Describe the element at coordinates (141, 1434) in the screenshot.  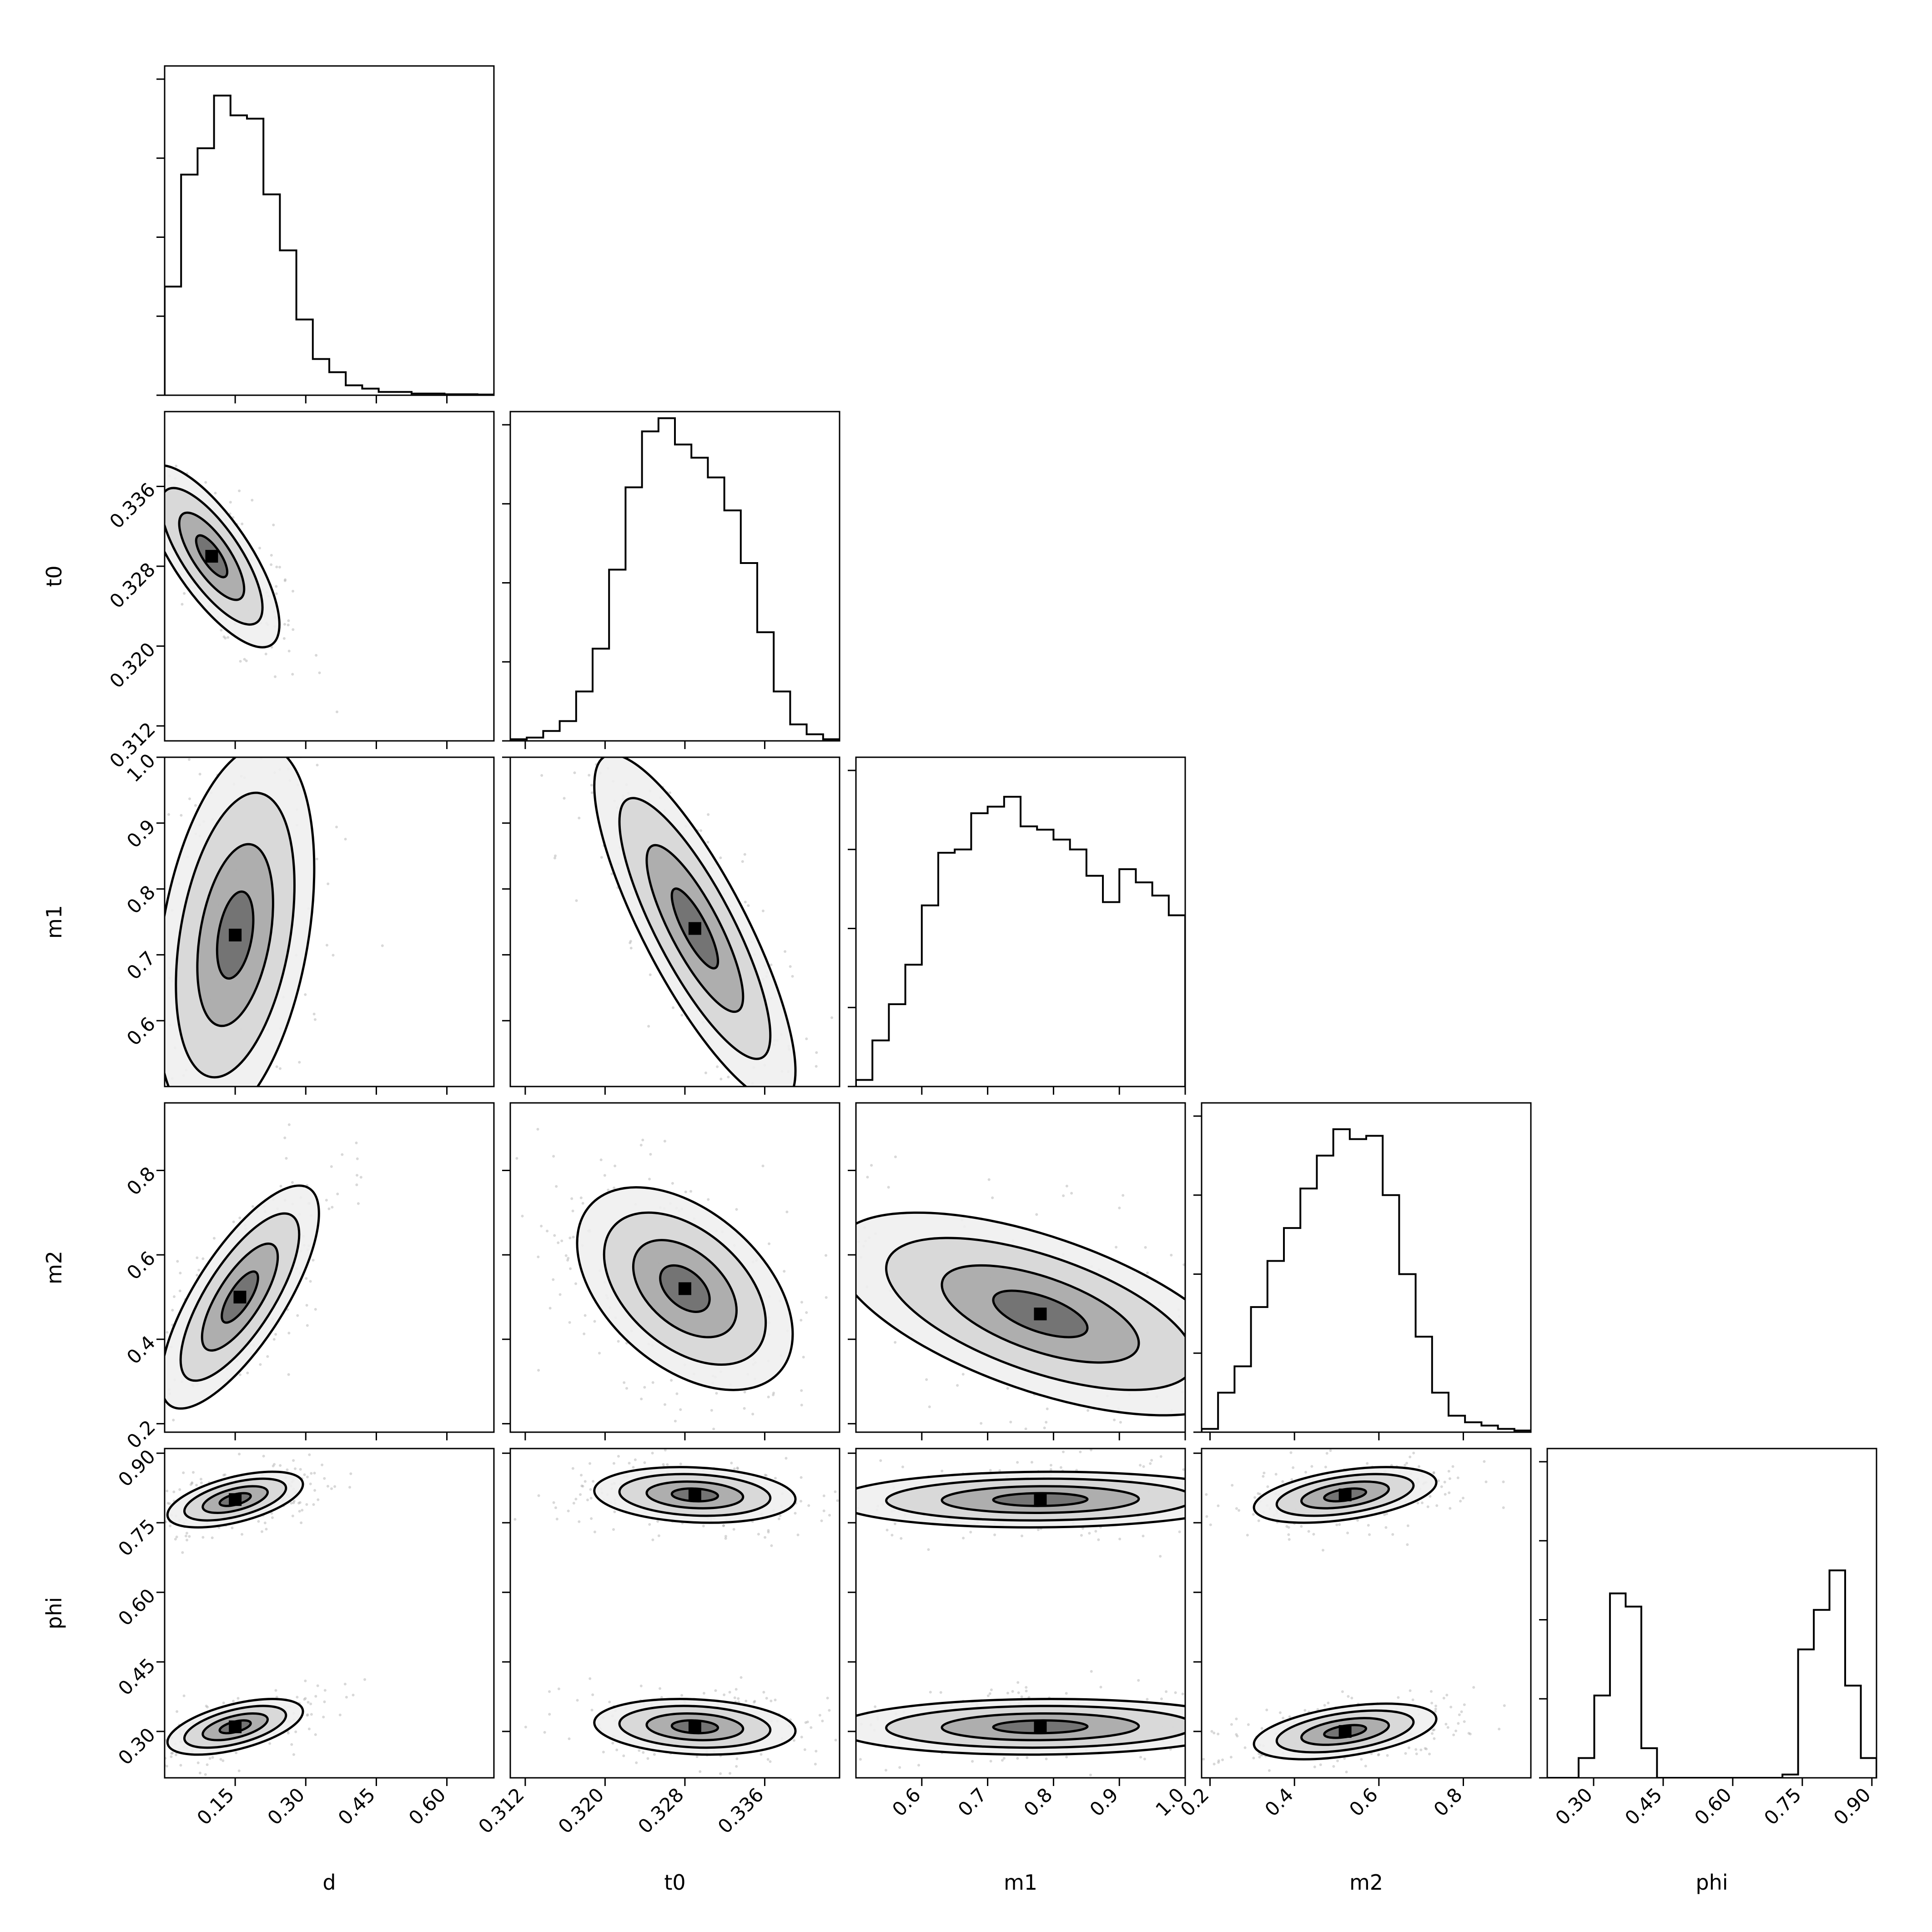
I see `ytick-label-m2: 0.2` at that location.